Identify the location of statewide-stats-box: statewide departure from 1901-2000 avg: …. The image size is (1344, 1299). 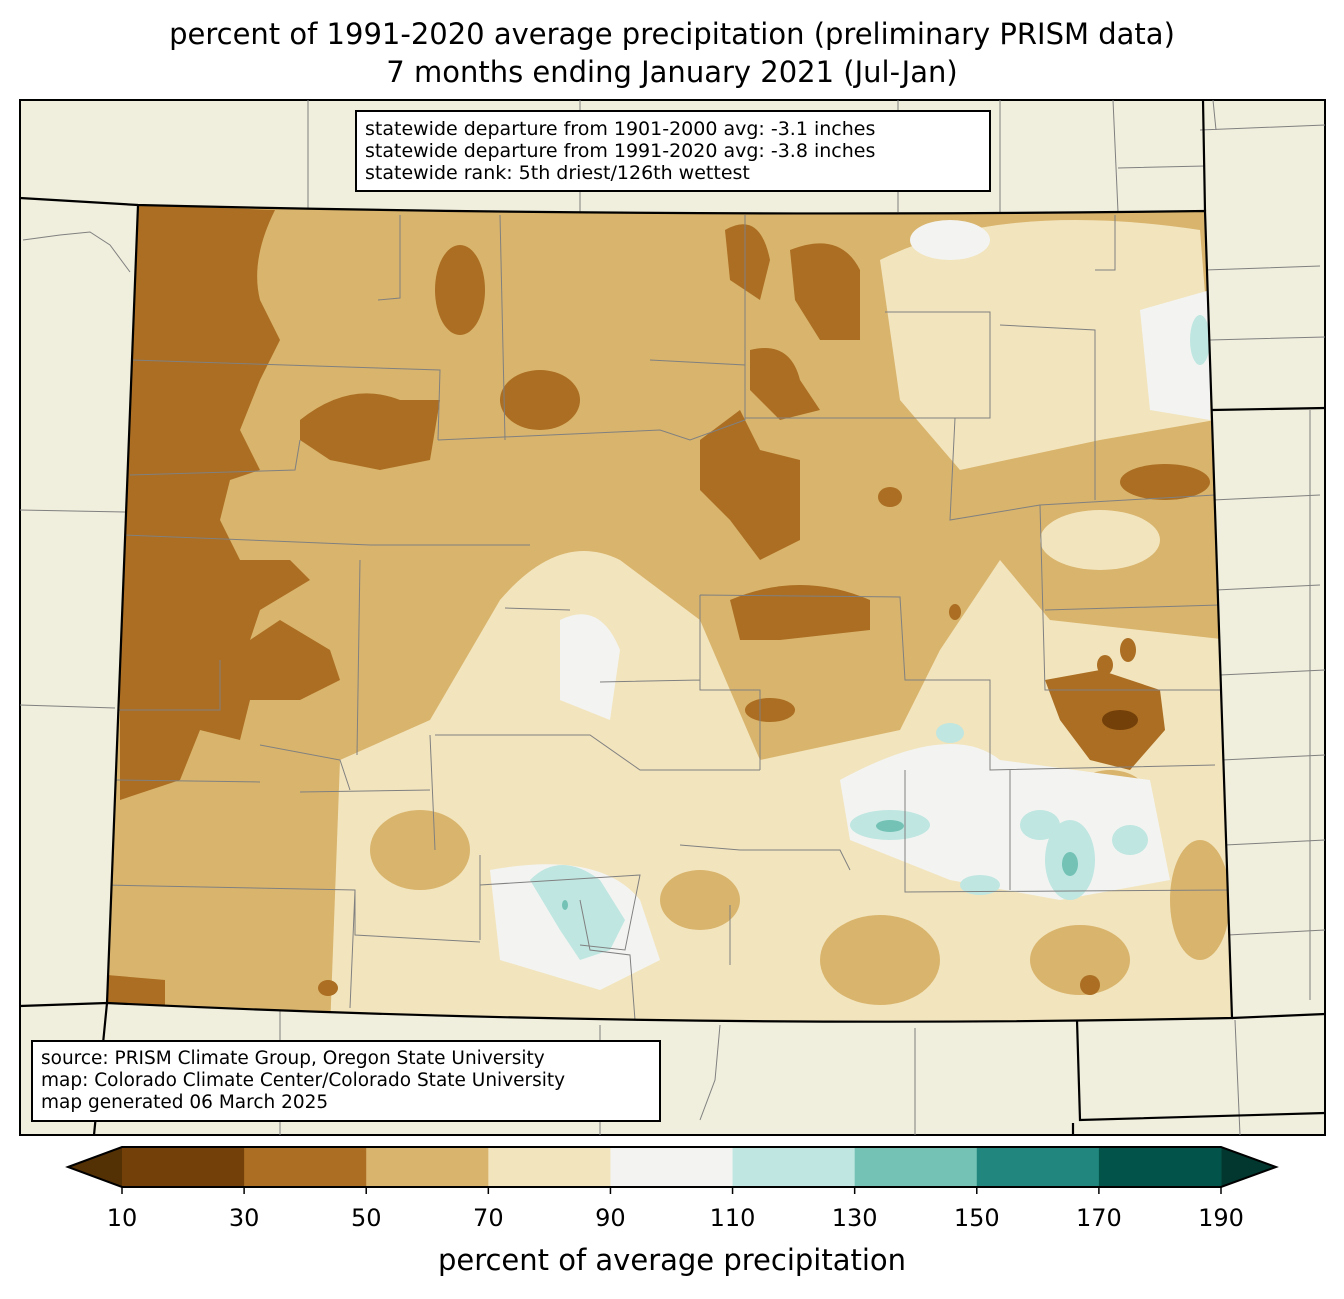
(673, 151).